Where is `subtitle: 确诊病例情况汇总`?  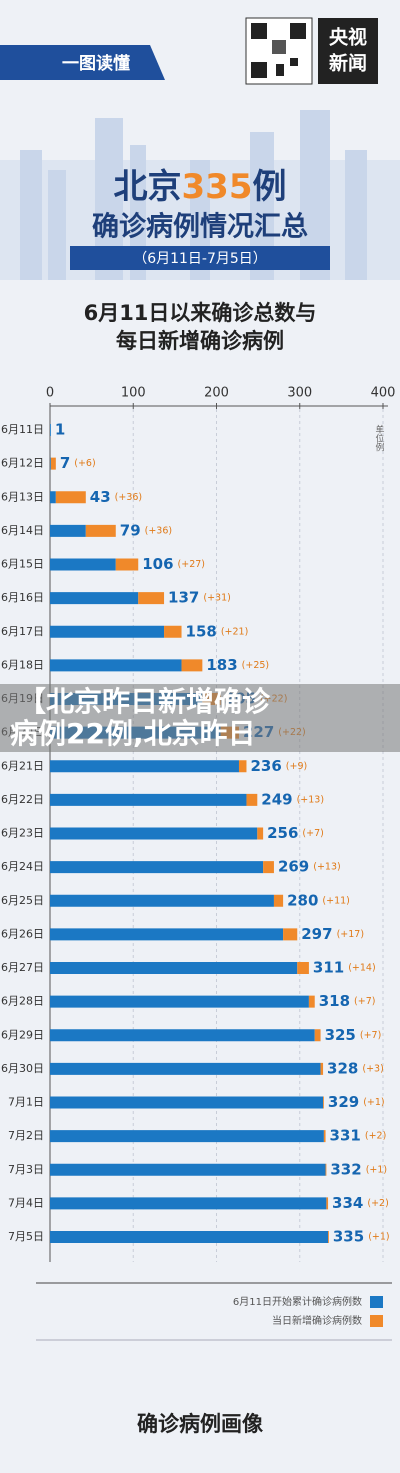 subtitle: 确诊病例情况汇总 is located at coordinates (200, 227).